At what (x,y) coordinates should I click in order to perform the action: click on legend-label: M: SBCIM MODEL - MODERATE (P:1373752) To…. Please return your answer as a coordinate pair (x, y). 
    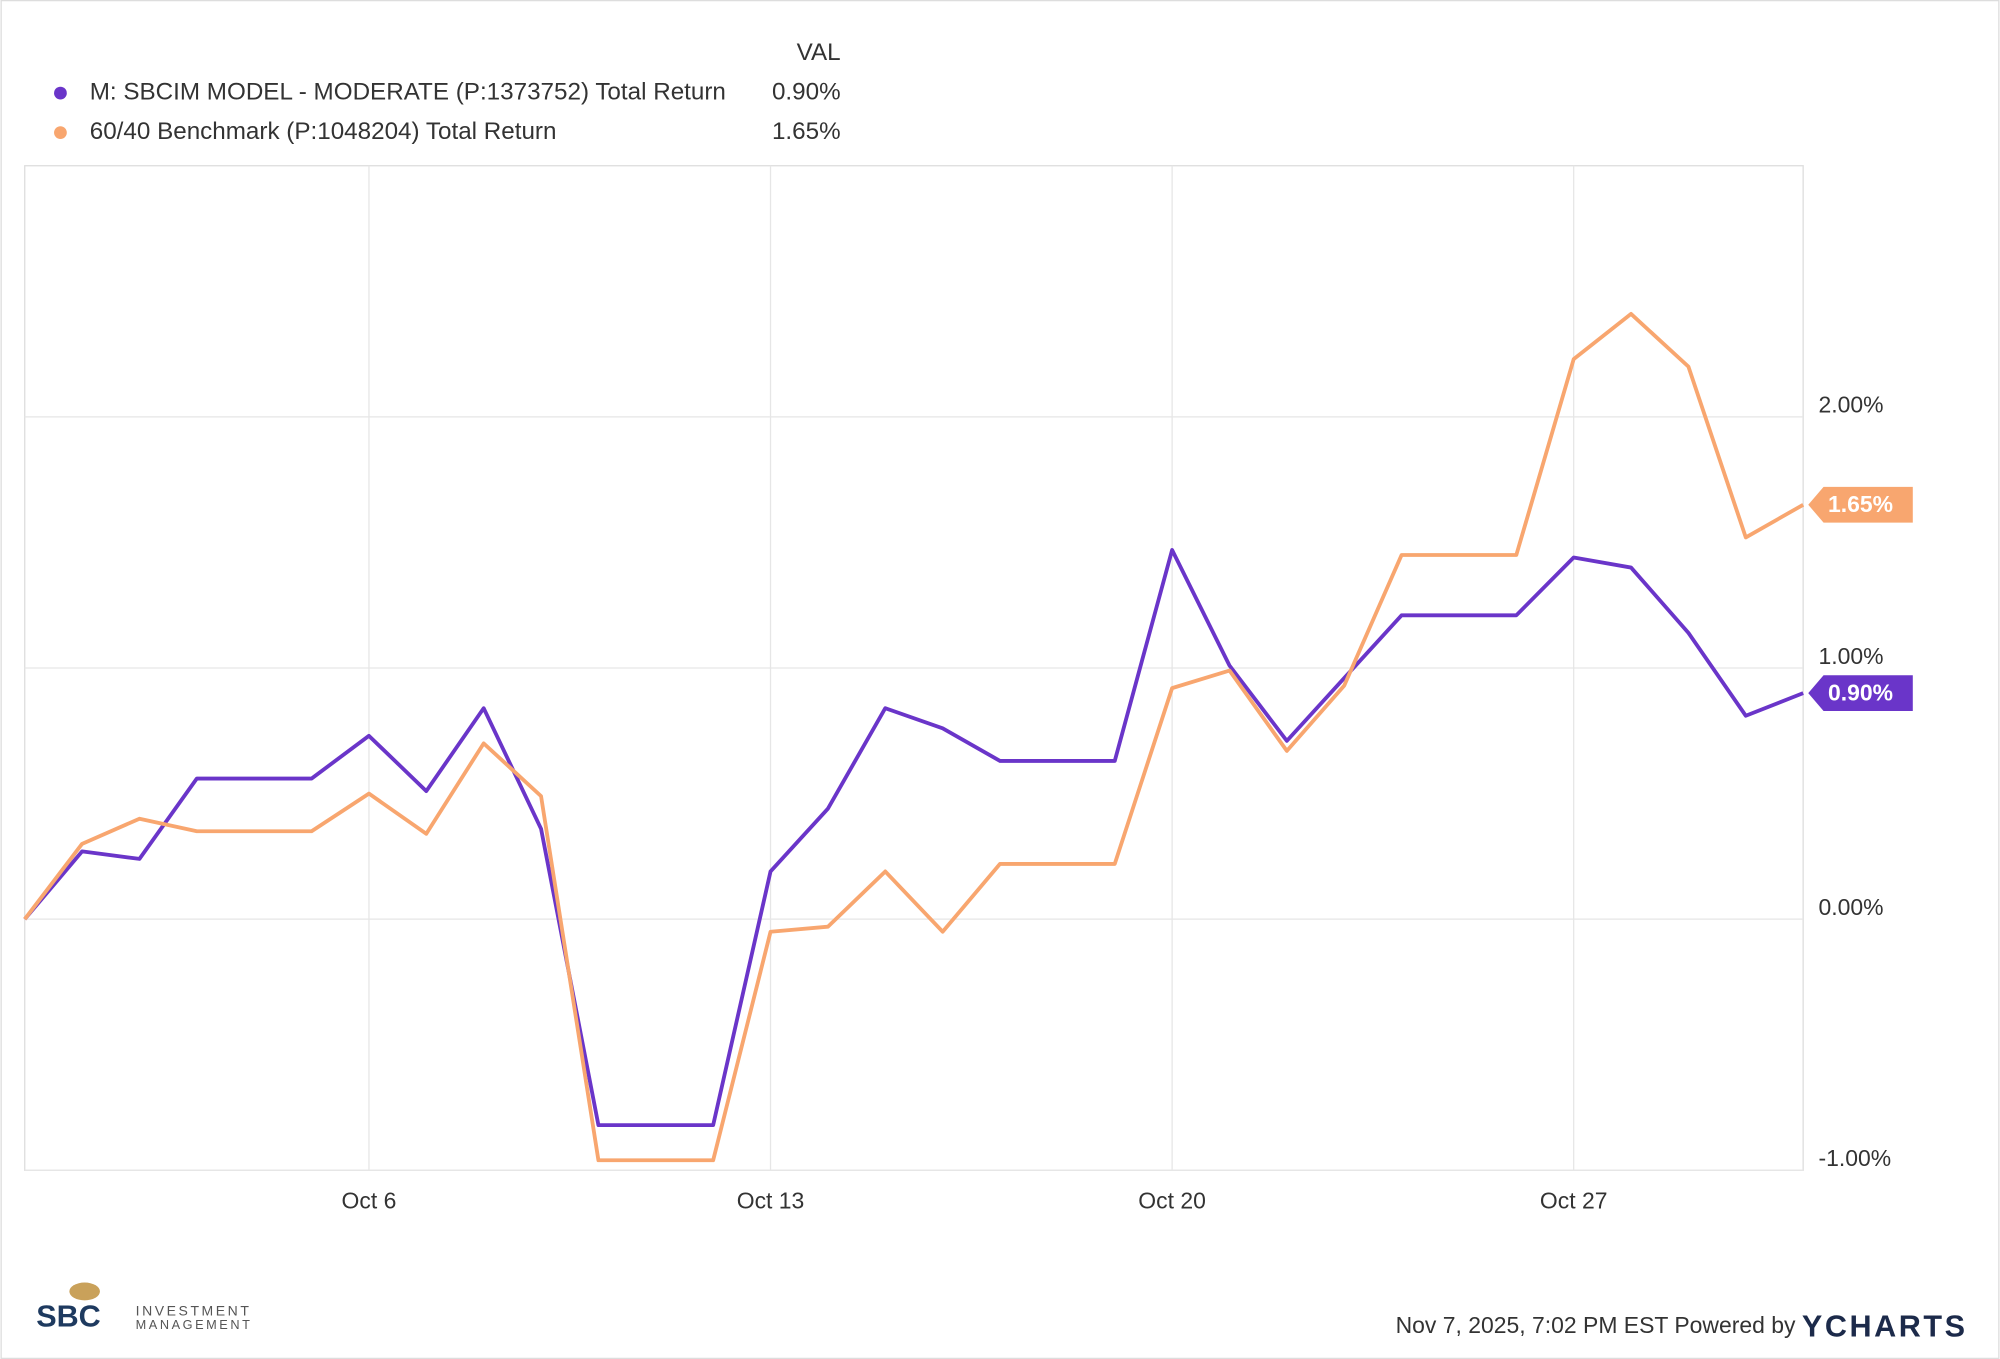
    Looking at the image, I should click on (408, 91).